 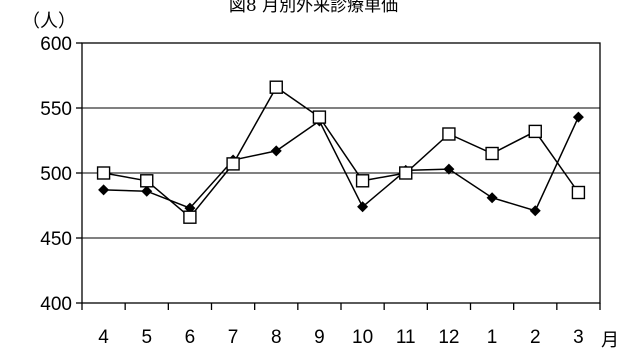 I want to click on x-tick-label-5: 5, so click(x=146, y=337).